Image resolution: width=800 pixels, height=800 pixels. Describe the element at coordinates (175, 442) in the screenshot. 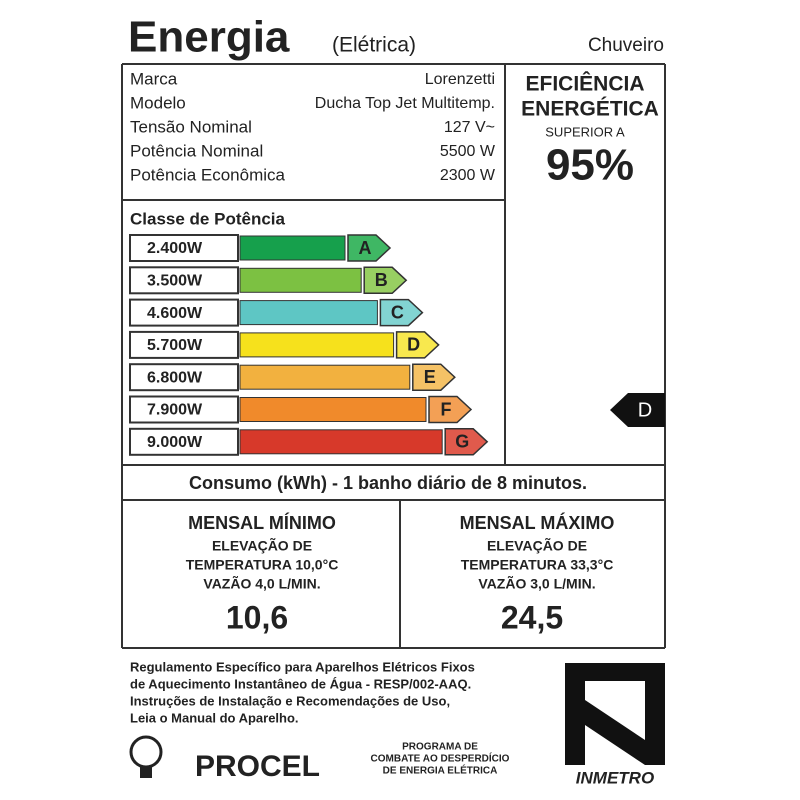

I see `power-label: 9.000W` at that location.